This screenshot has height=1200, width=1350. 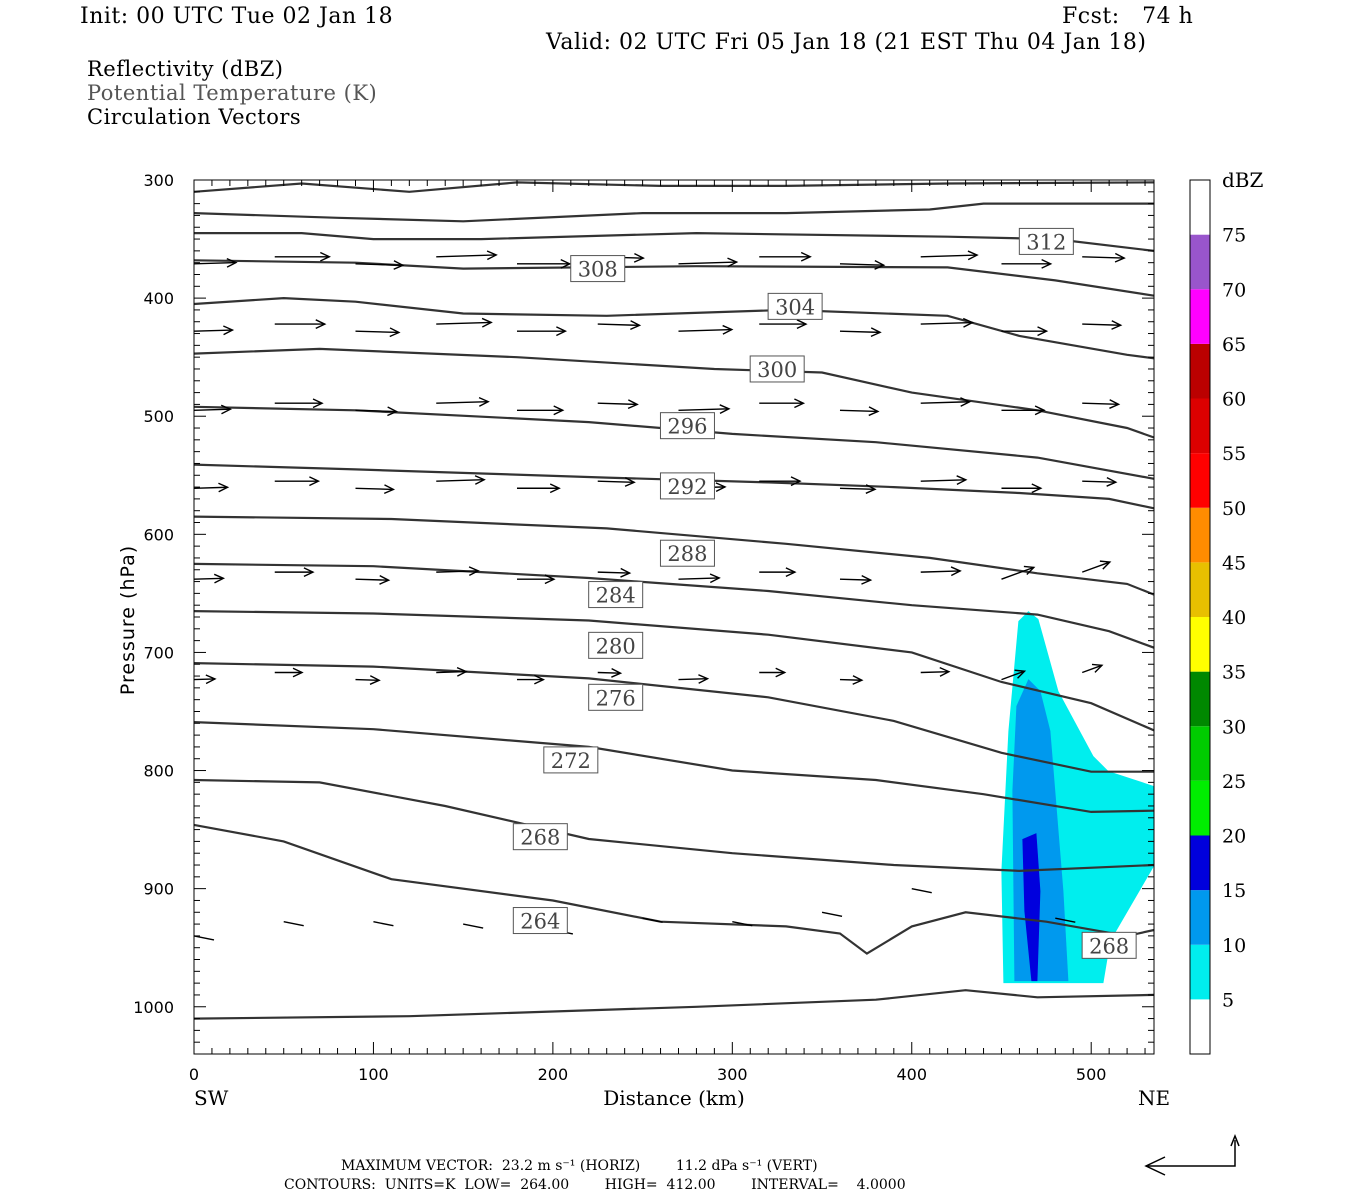 What do you see at coordinates (237, 16) in the screenshot?
I see `init-time: Init: 00 UTC Tue 02 Jan 18` at bounding box center [237, 16].